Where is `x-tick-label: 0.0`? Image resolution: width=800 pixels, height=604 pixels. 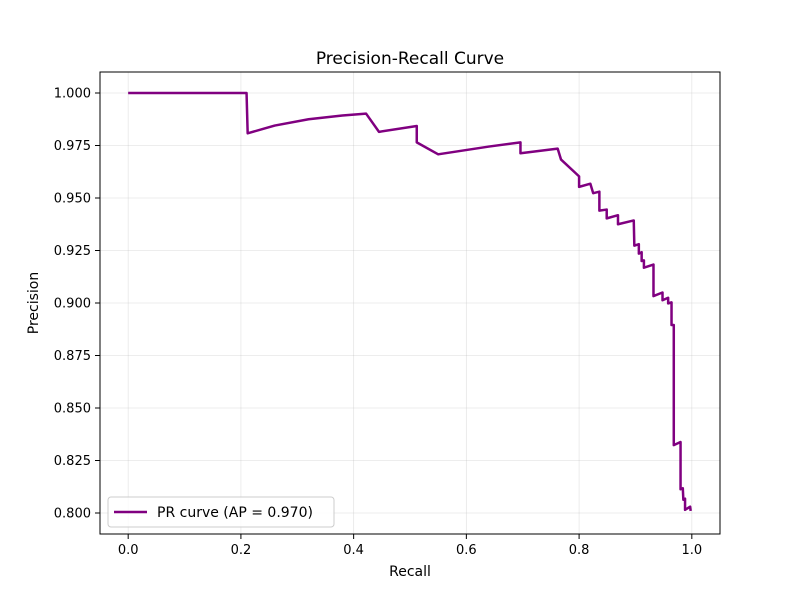
x-tick-label: 0.0 is located at coordinates (128, 550).